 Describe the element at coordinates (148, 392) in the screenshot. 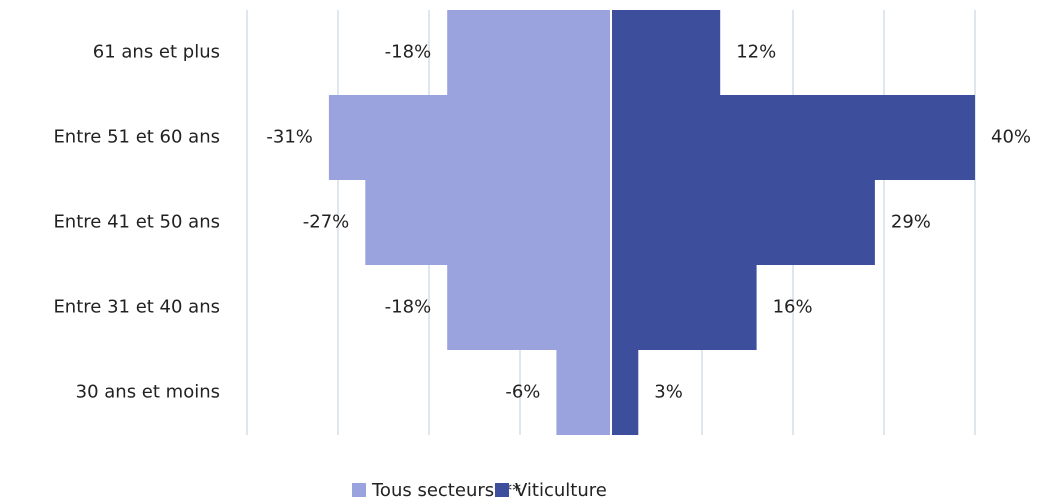

I see `y-tick-label: 30 ans et moins` at that location.